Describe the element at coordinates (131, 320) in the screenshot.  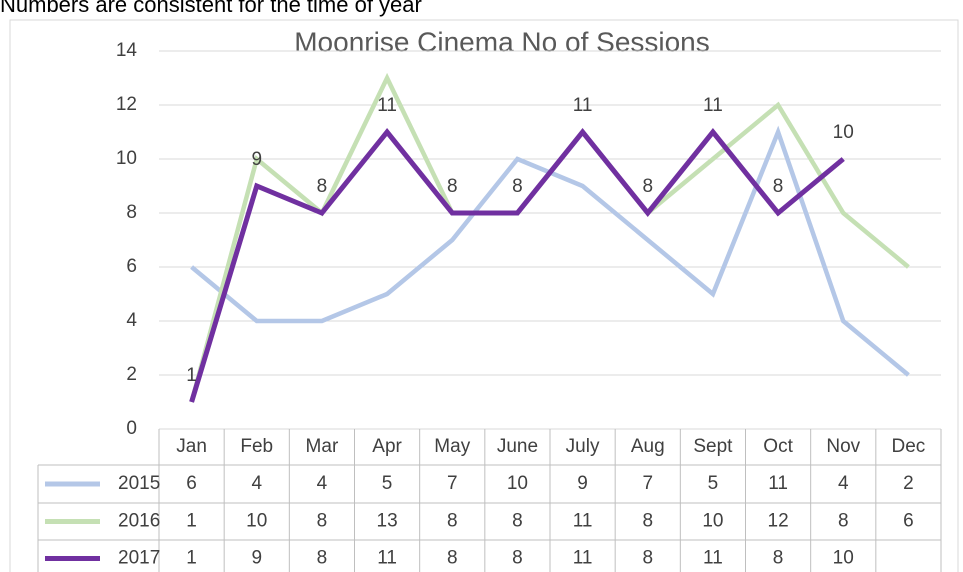
I see `y-tick-label: 4` at that location.